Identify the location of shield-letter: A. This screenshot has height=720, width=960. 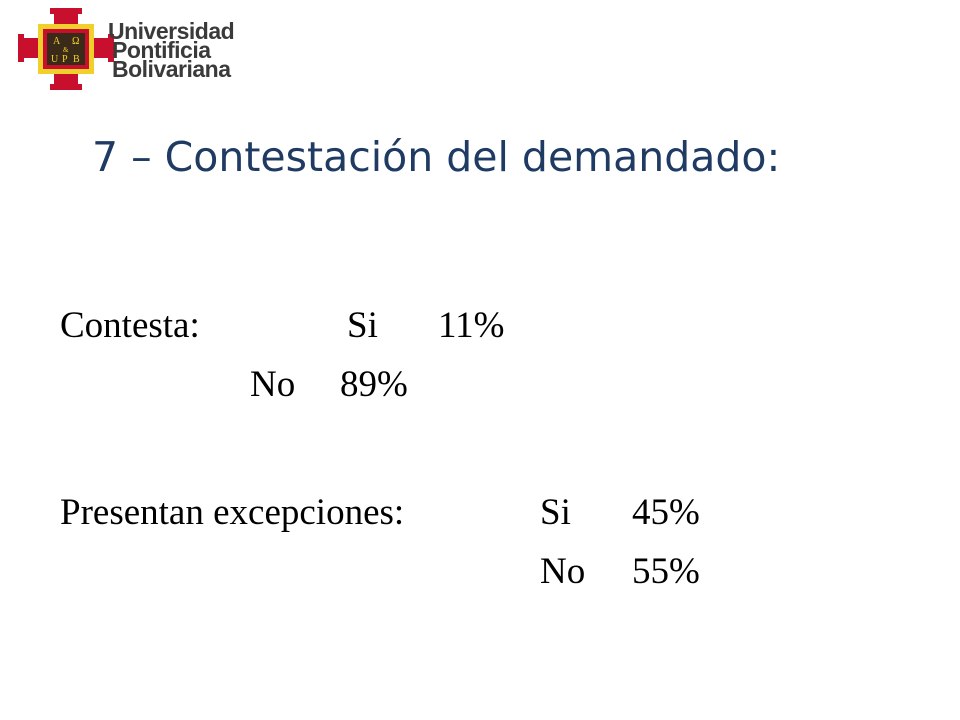
(57, 41).